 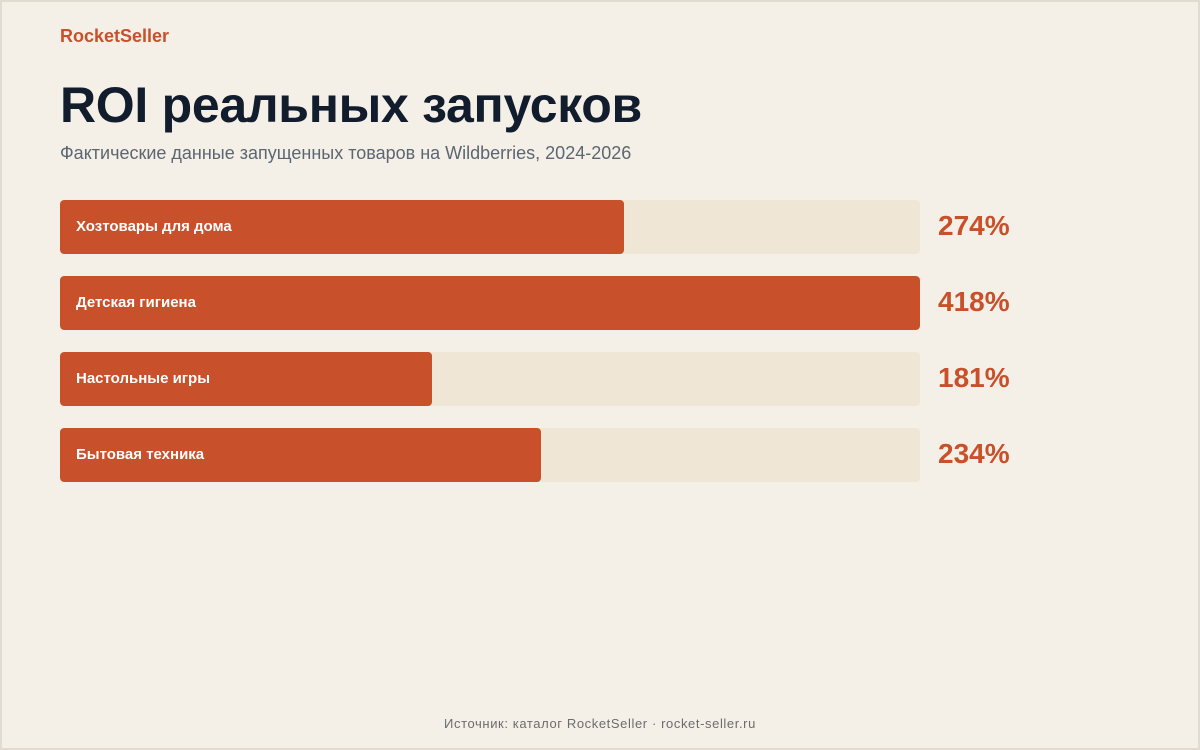 What do you see at coordinates (974, 301) in the screenshot?
I see `value-label: 418%` at bounding box center [974, 301].